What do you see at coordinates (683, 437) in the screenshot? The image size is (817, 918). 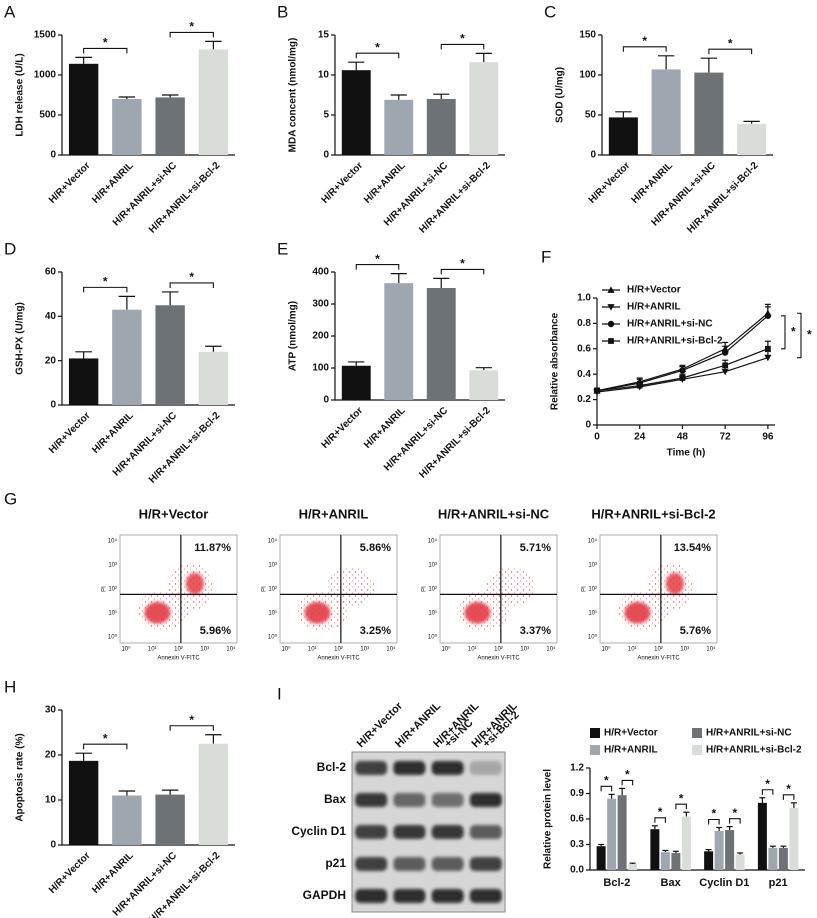 I see `x-tick-label: 48` at bounding box center [683, 437].